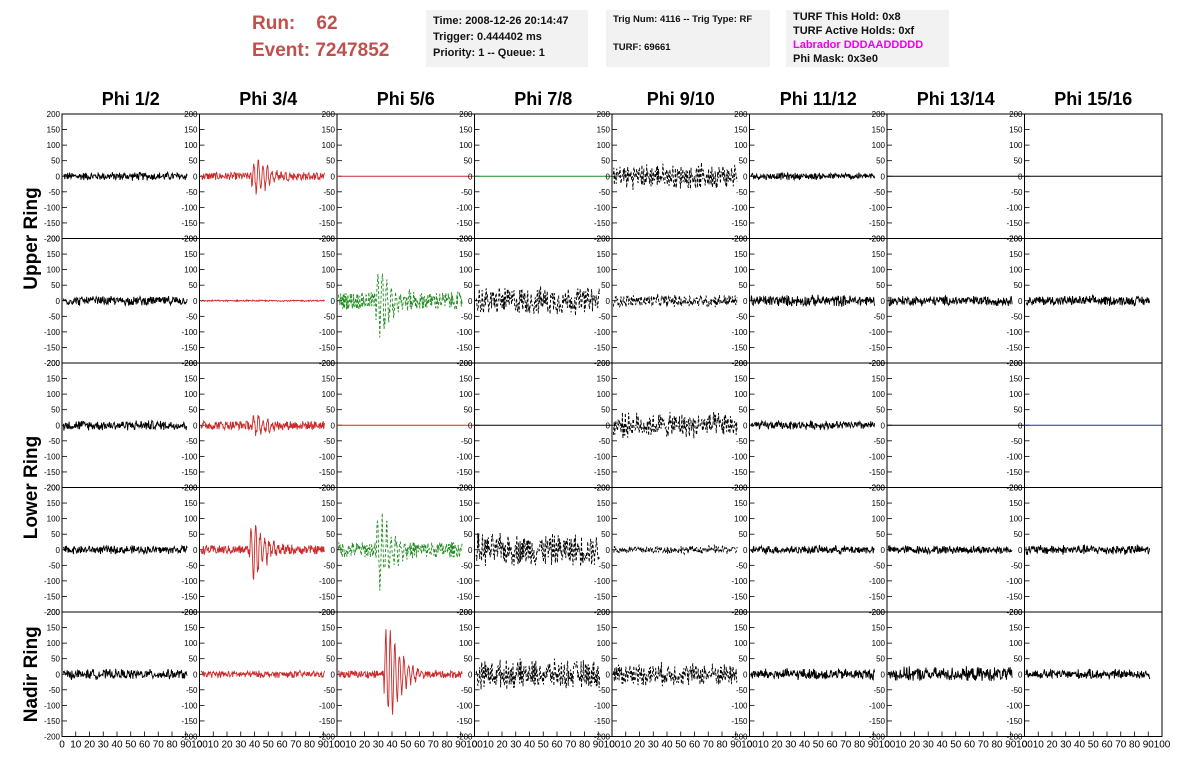 The image size is (1196, 772). I want to click on event-value: 7247852, so click(352, 50).